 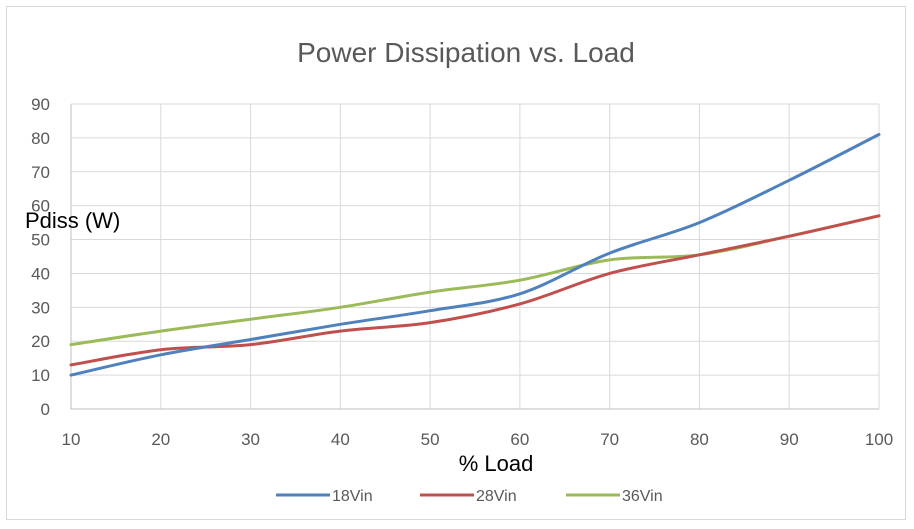 What do you see at coordinates (430, 439) in the screenshot?
I see `x-tick-label: 50` at bounding box center [430, 439].